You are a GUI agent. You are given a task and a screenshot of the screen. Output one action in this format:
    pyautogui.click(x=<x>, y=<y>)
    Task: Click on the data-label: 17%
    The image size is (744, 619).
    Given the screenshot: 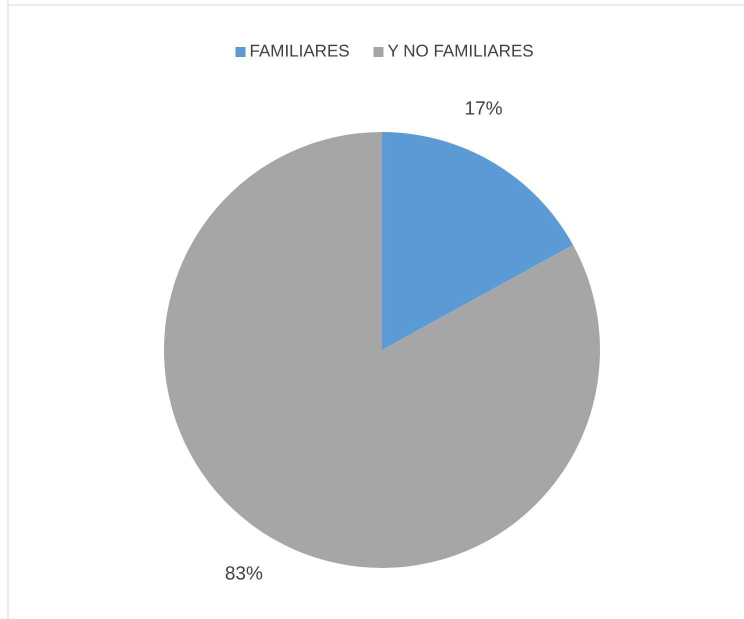 What is the action you would take?
    pyautogui.click(x=483, y=109)
    